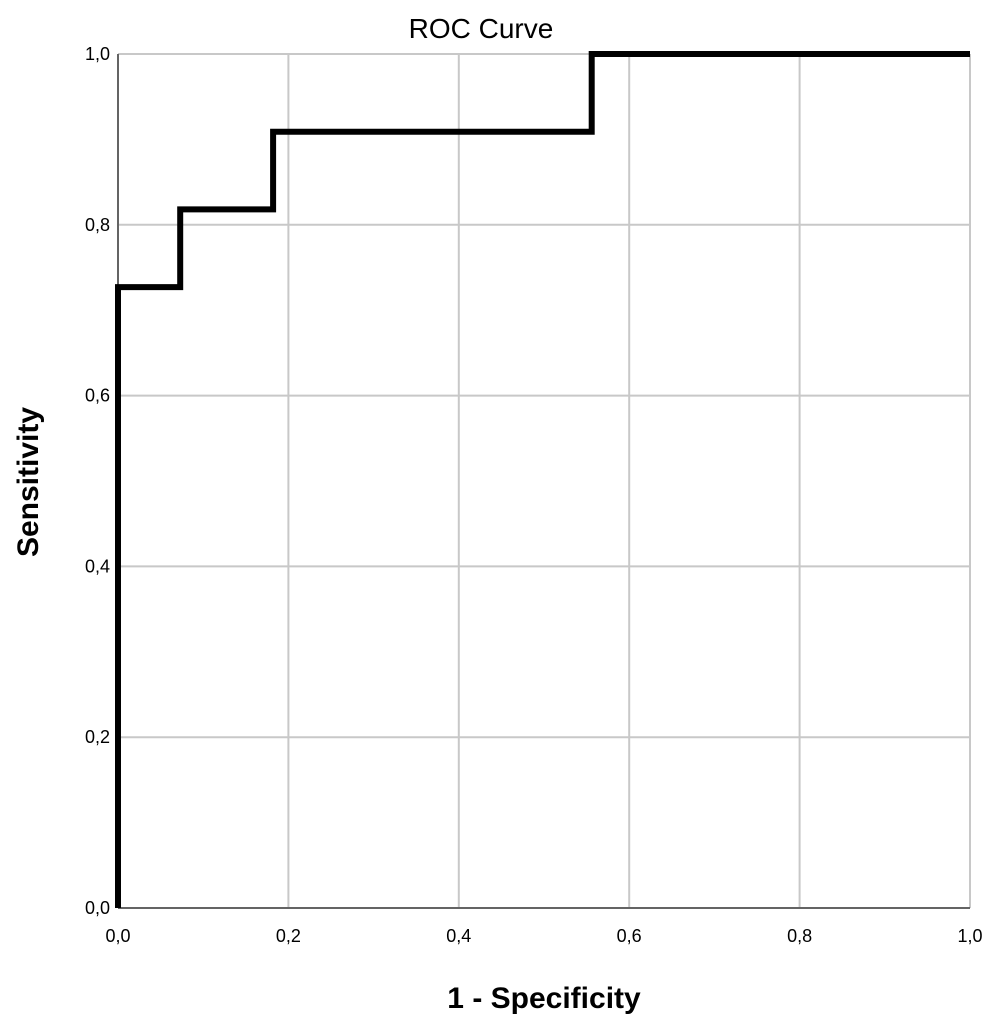 This screenshot has height=1024, width=993. What do you see at coordinates (97, 566) in the screenshot?
I see `y-tick-label: 0,4` at bounding box center [97, 566].